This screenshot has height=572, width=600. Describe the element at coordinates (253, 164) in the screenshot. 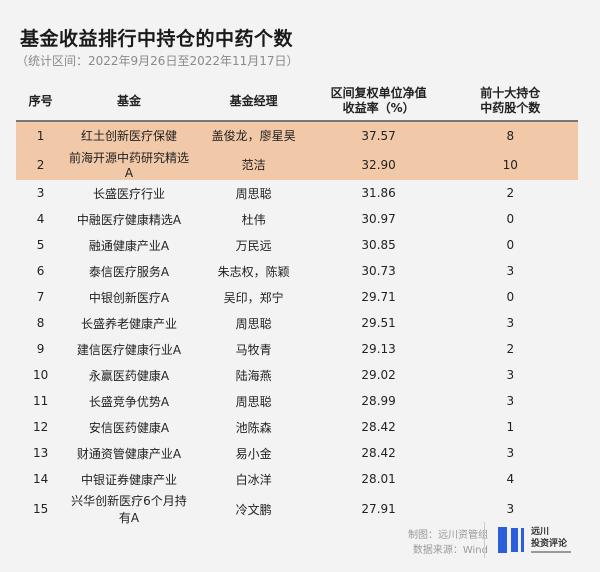

I see `manager-cell: 范洁` at that location.